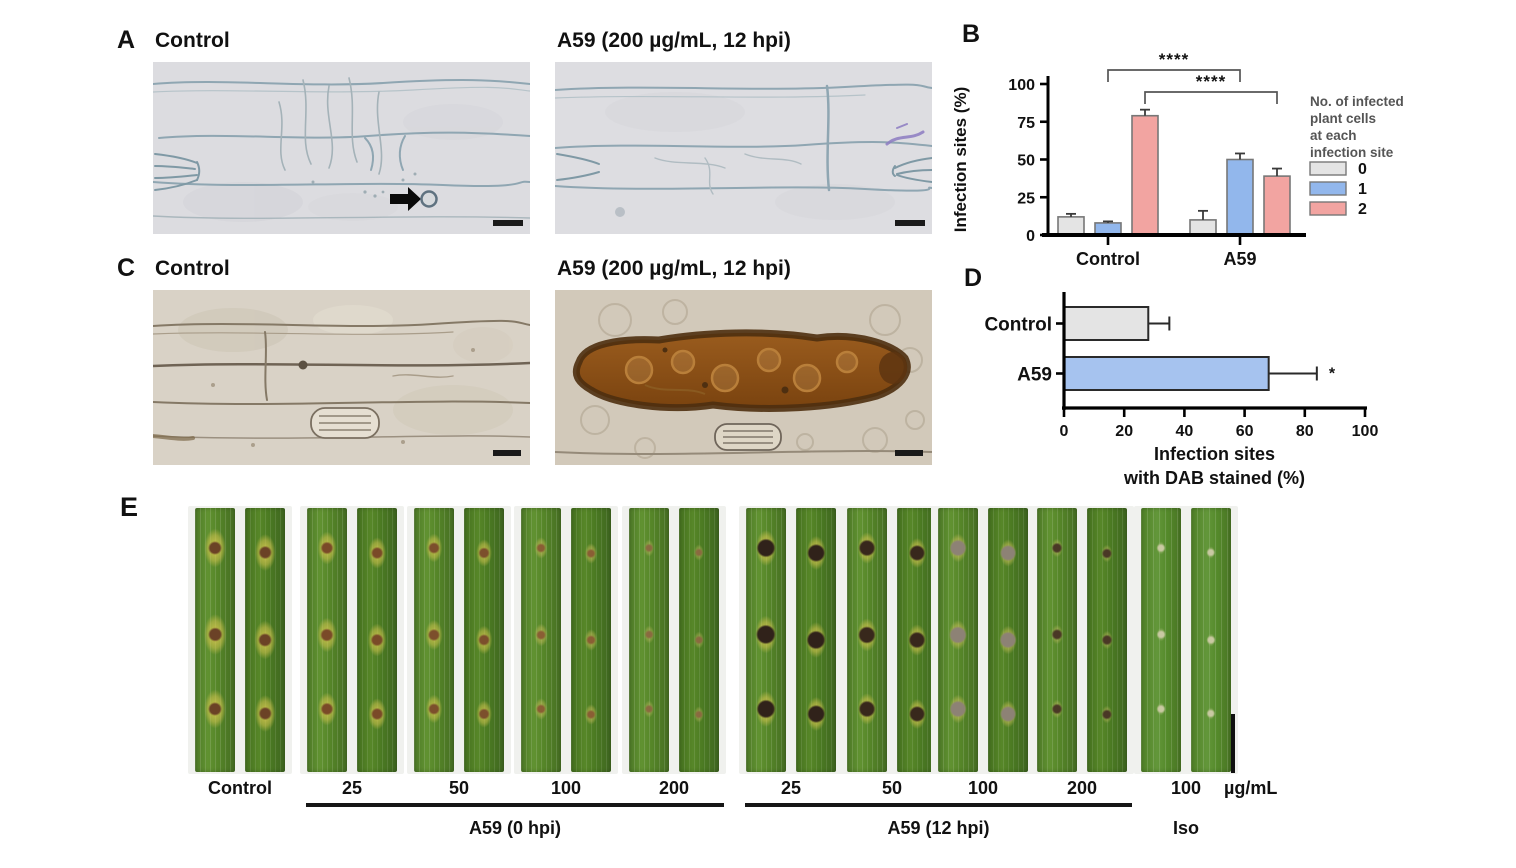 The image size is (1516, 868). What do you see at coordinates (1362, 189) in the screenshot?
I see `legend-label: 1` at bounding box center [1362, 189].